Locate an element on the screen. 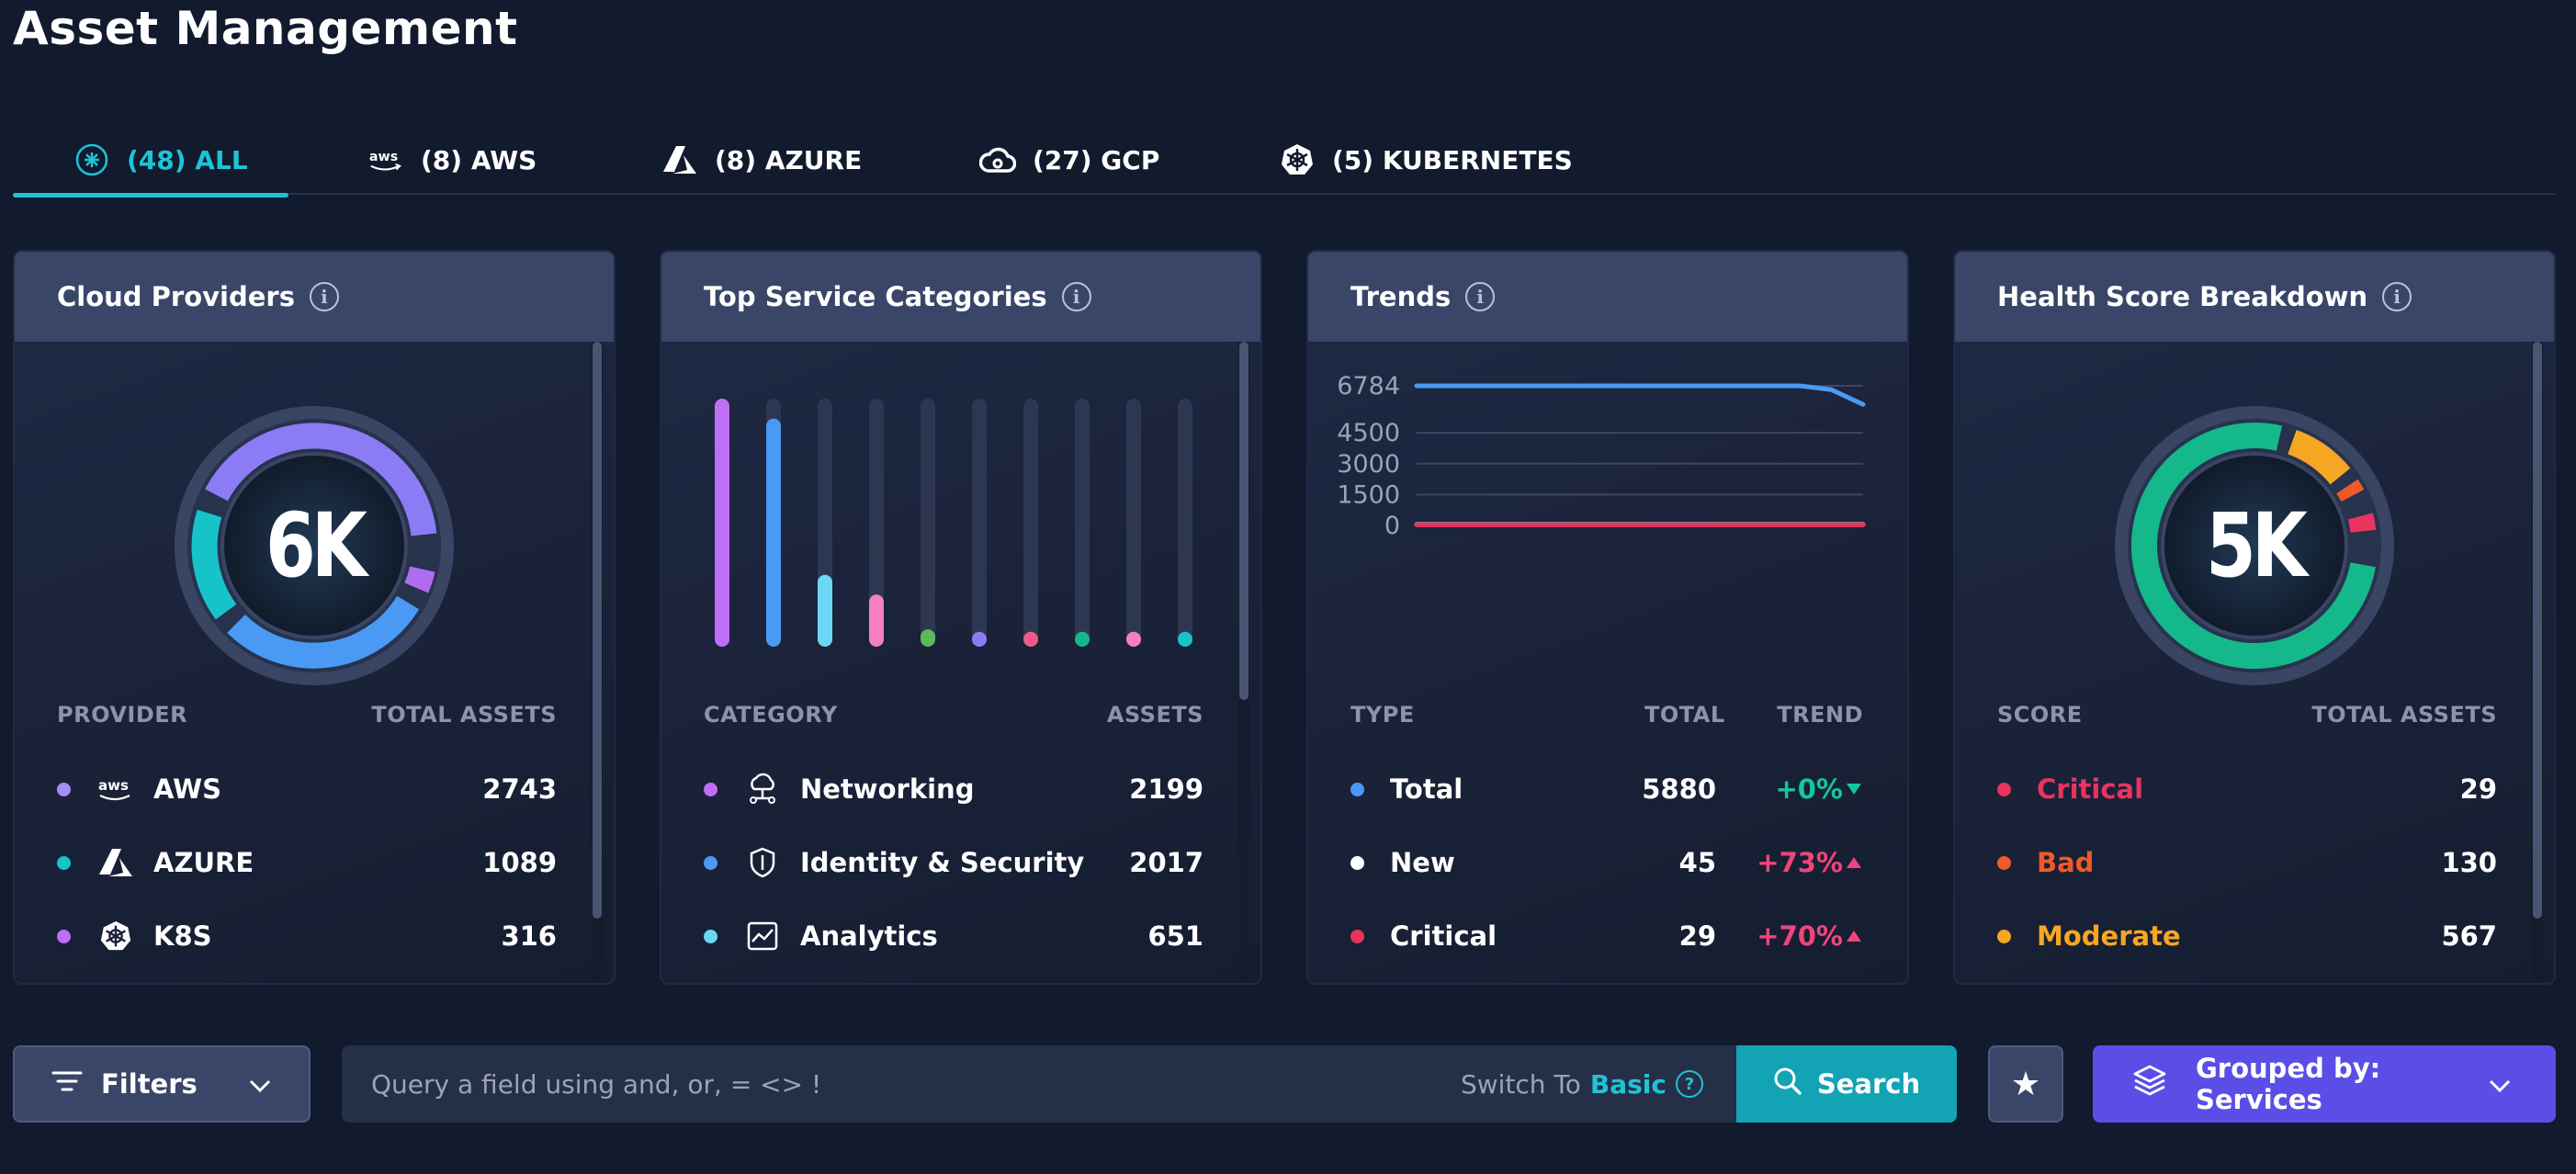  service-row-analytics: Analytics 651 is located at coordinates (953, 936).